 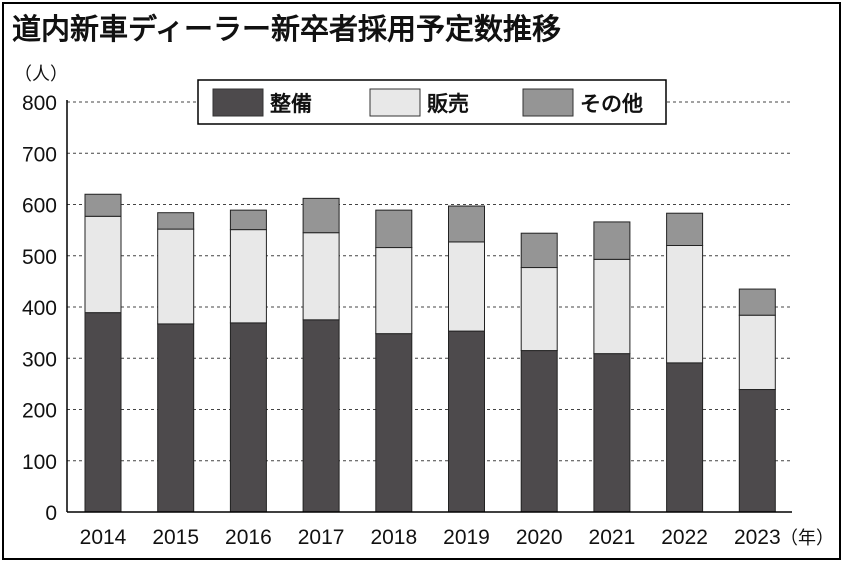 What do you see at coordinates (448, 104) in the screenshot?
I see `legend-label-sales: 販売` at bounding box center [448, 104].